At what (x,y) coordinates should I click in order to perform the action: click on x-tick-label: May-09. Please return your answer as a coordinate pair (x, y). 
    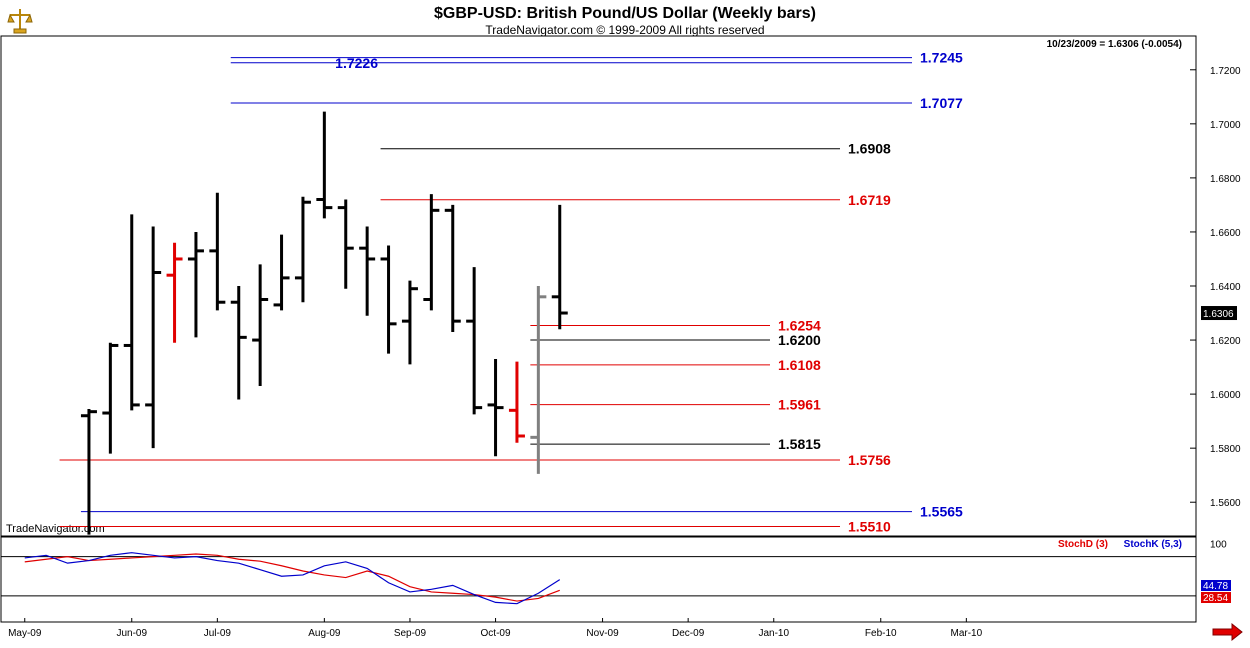
    Looking at the image, I should click on (25, 633).